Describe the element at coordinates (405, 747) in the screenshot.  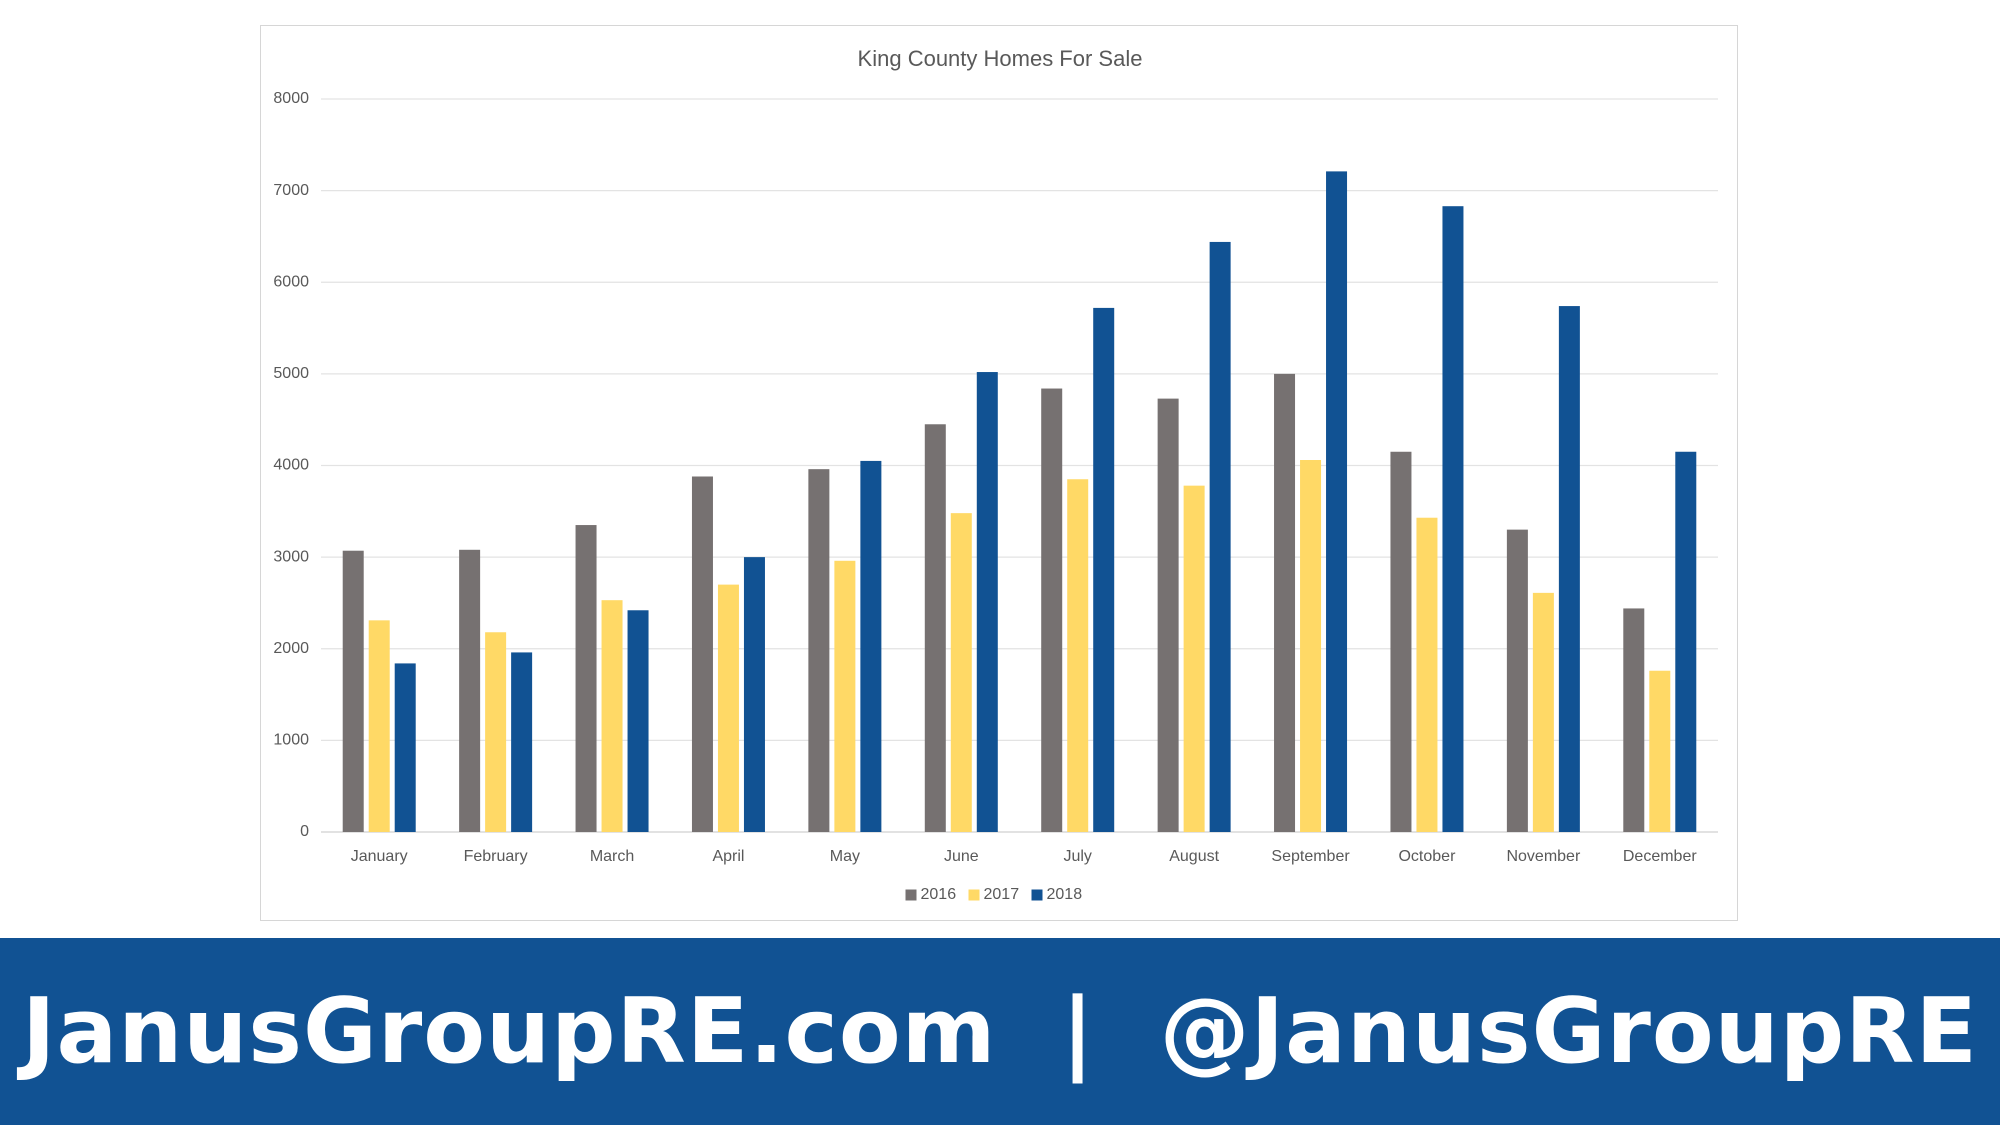
I see `bar-2018-january` at that location.